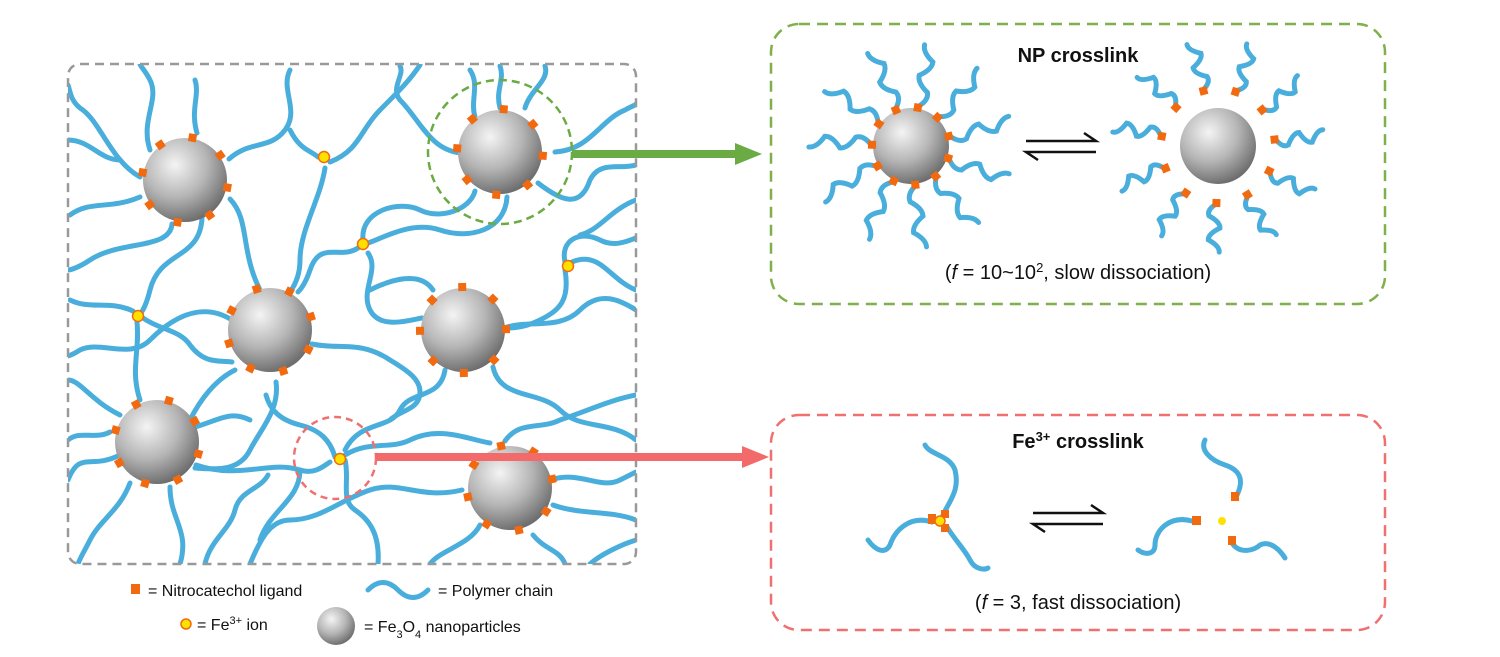 The width and height of the screenshot is (1500, 657). I want to click on fe-bound-state, so click(928, 507).